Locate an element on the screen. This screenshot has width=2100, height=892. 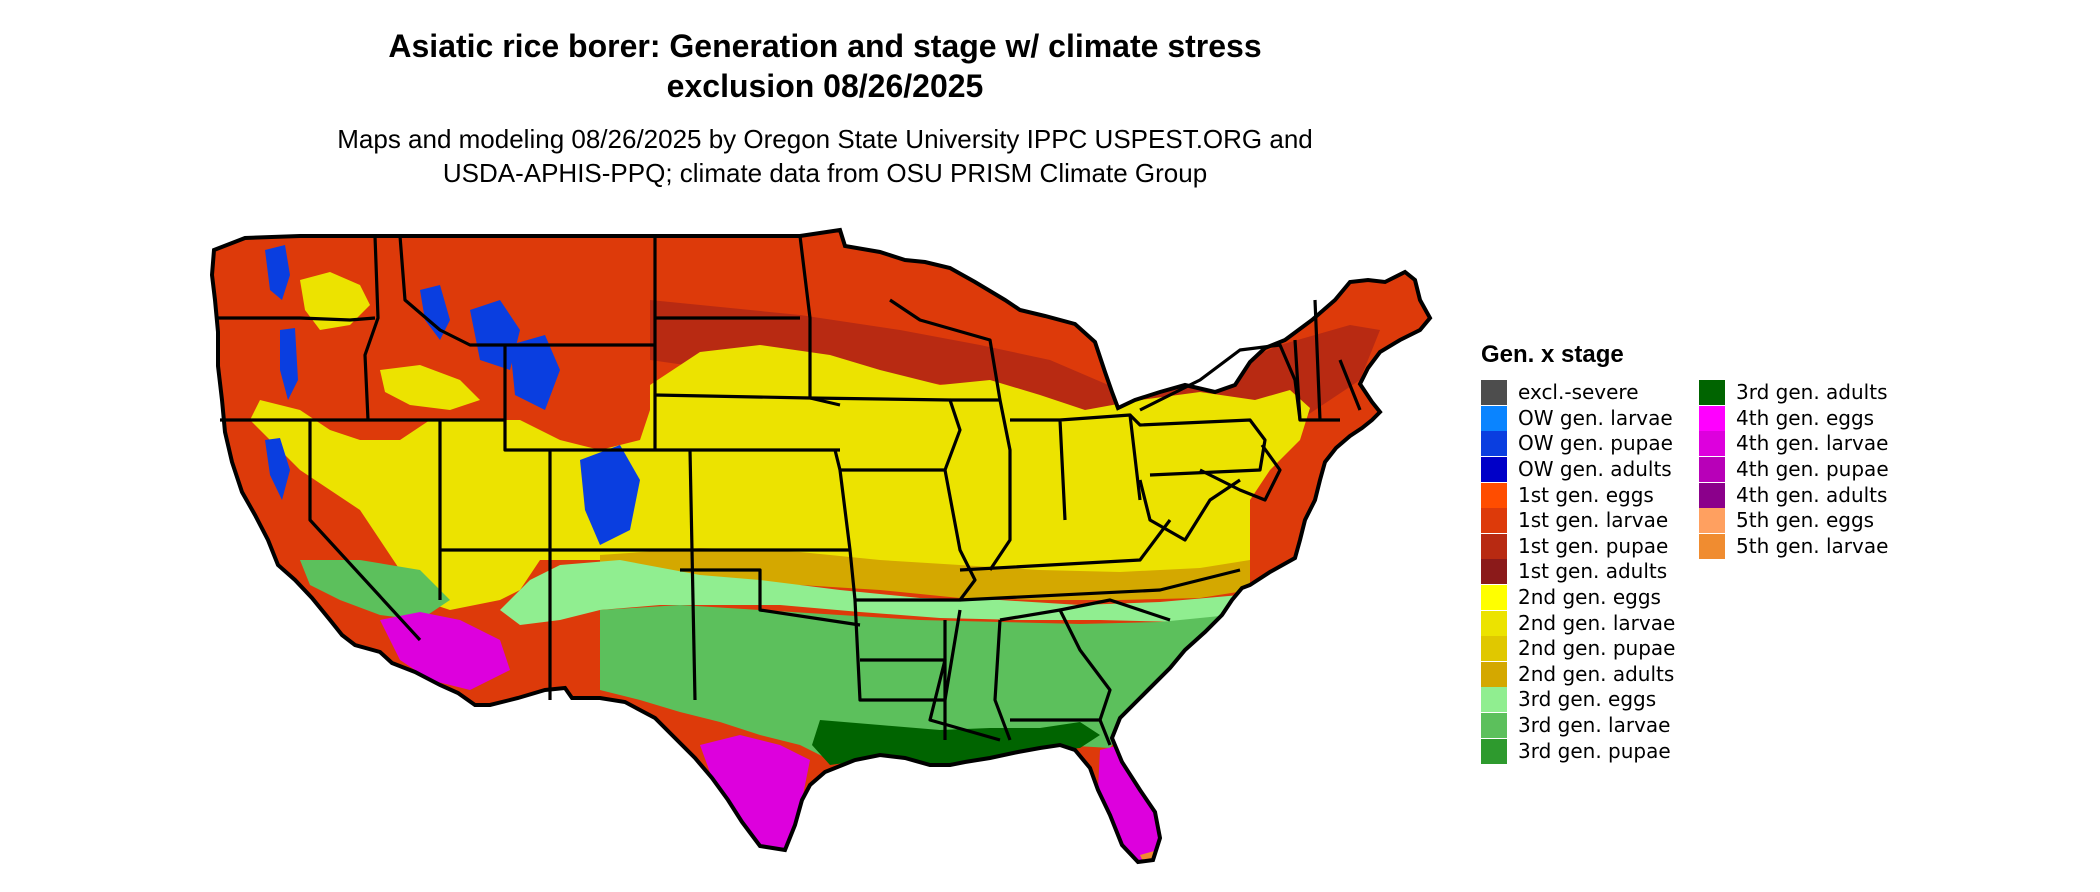
border-ny is located at coordinates (1220, 382).